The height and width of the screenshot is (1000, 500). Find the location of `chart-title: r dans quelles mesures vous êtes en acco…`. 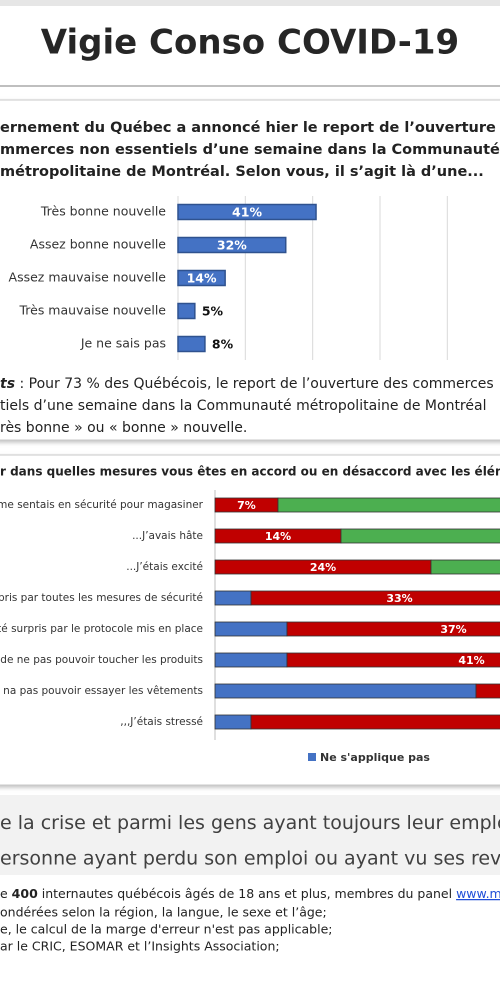

chart-title: r dans quelles mesures vous êtes en acco… is located at coordinates (250, 472).